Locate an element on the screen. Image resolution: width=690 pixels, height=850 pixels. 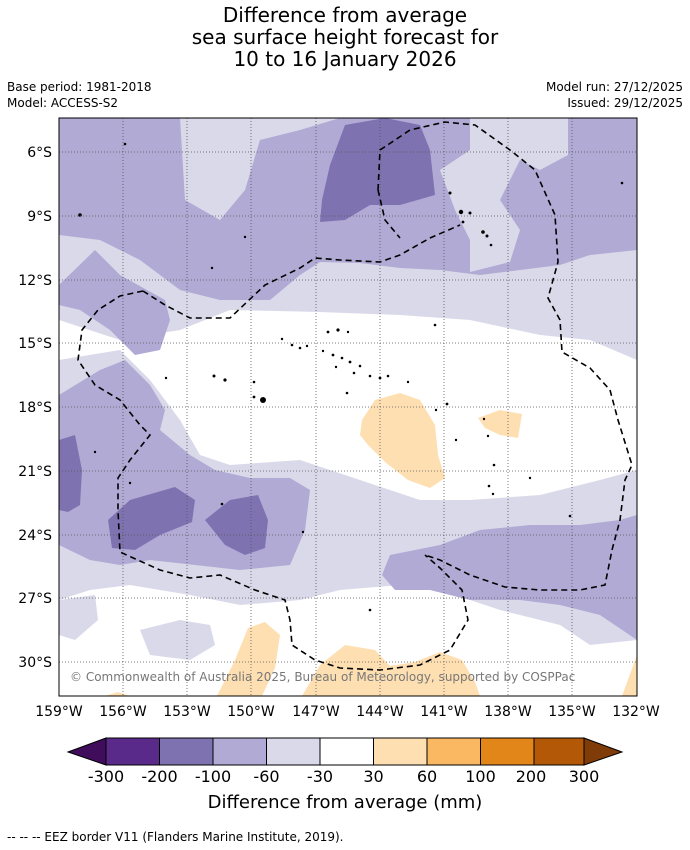
anomaly-region-medium-east is located at coordinates (509, 577).